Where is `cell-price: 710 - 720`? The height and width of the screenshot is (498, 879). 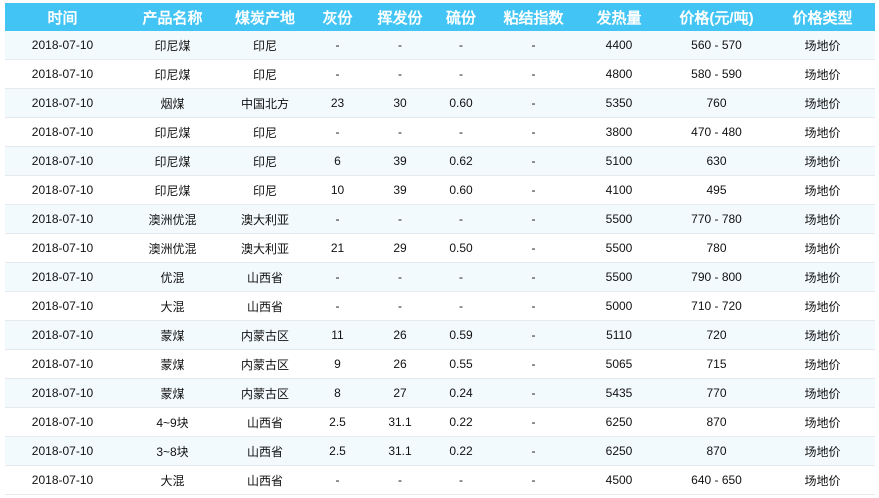
cell-price: 710 - 720 is located at coordinates (716, 306).